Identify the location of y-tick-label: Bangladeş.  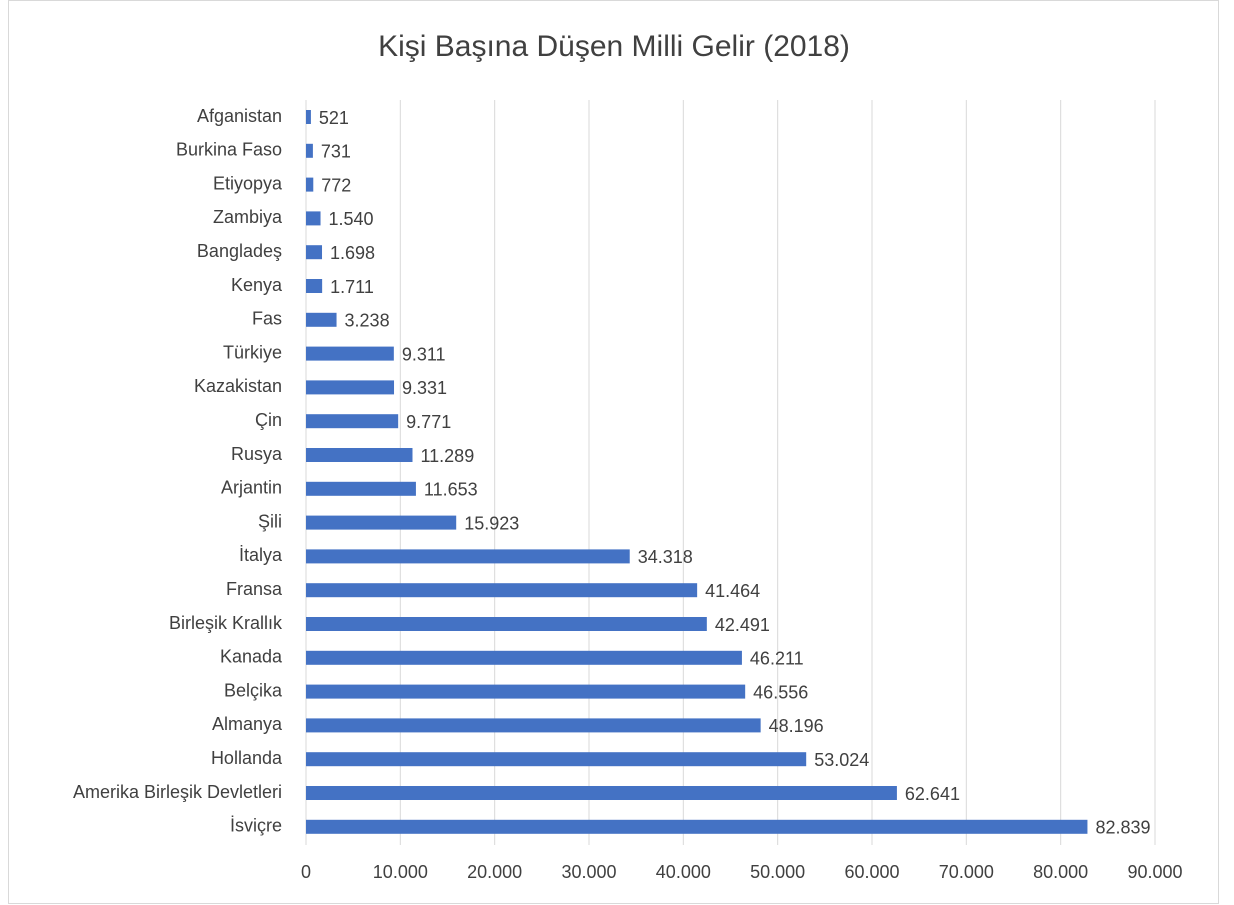
(239, 251).